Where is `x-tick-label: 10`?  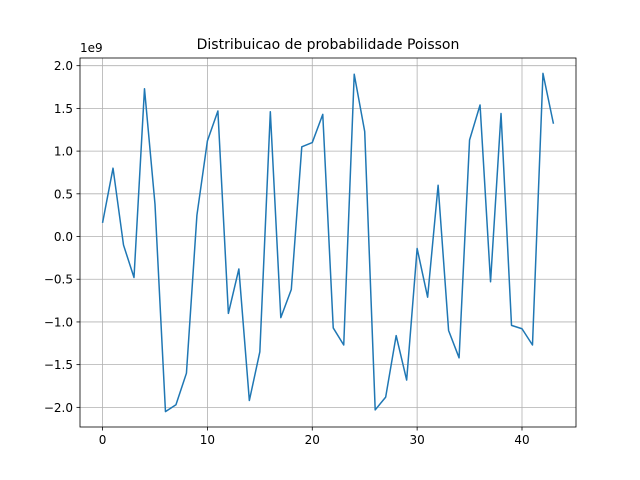
x-tick-label: 10 is located at coordinates (207, 440).